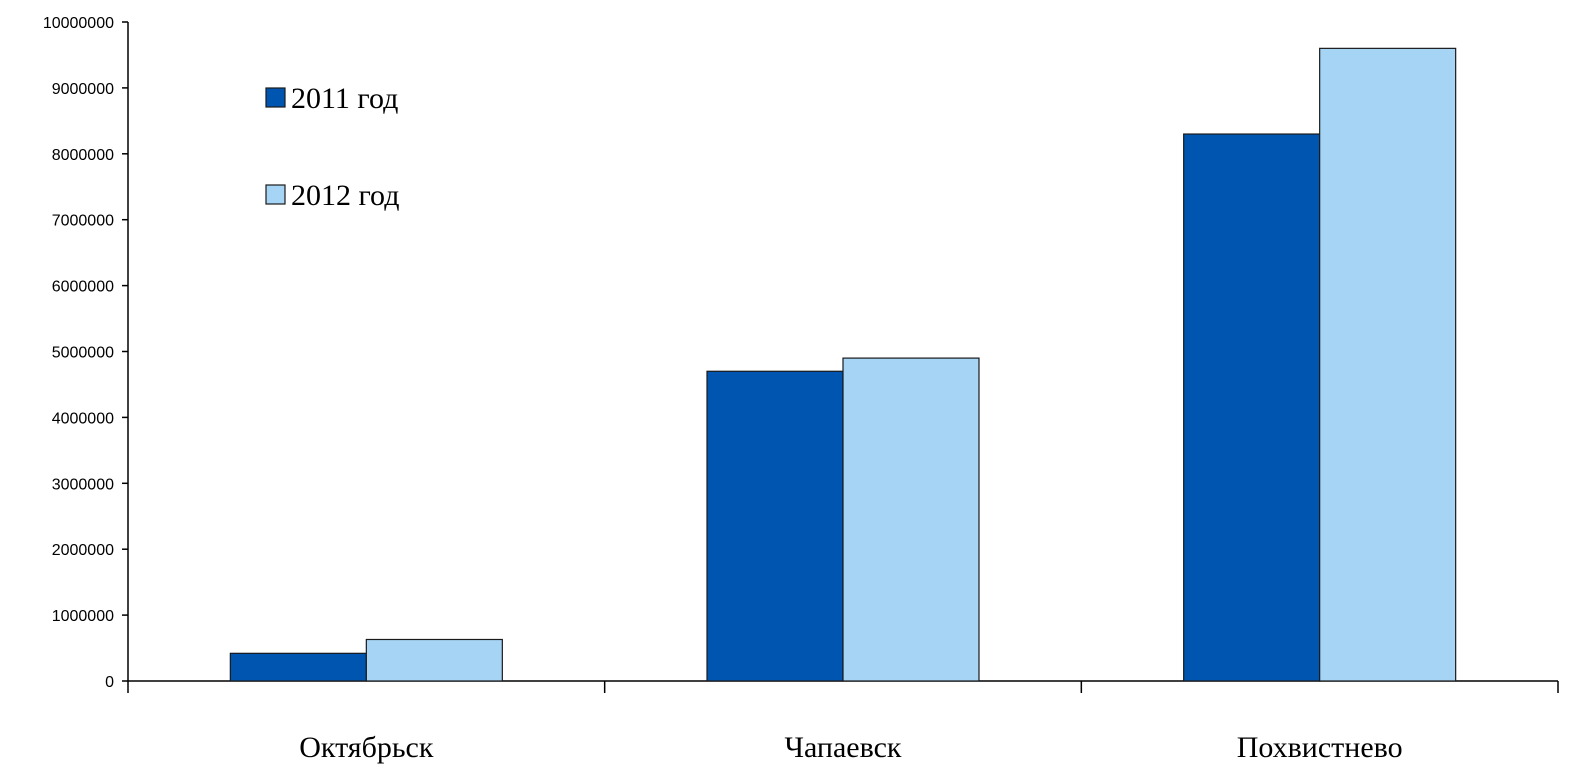  Describe the element at coordinates (843, 747) in the screenshot. I see `category-label: Чапаевск` at that location.